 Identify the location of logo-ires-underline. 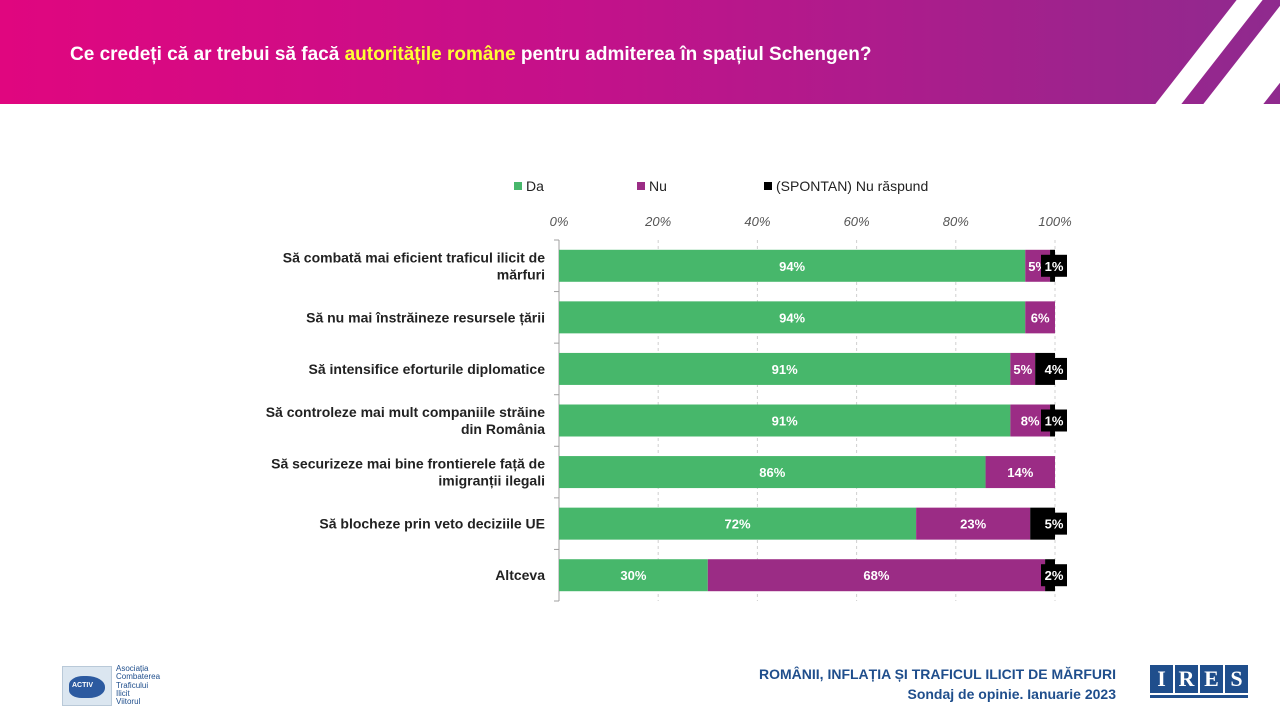
(1199, 696).